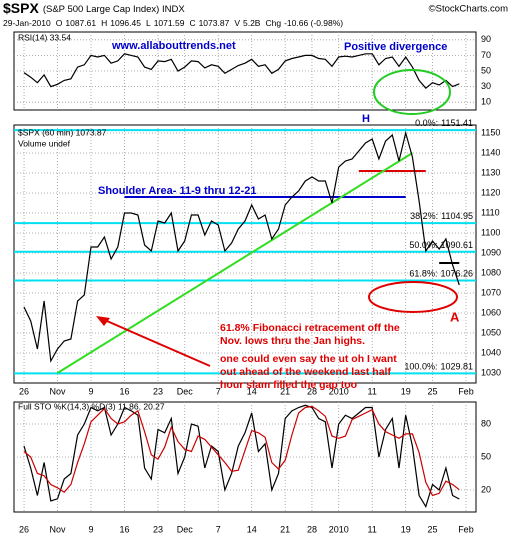  Describe the element at coordinates (114, 9) in the screenshot. I see `index-name: (S&P 500 Large Cap Index) INDX` at that location.